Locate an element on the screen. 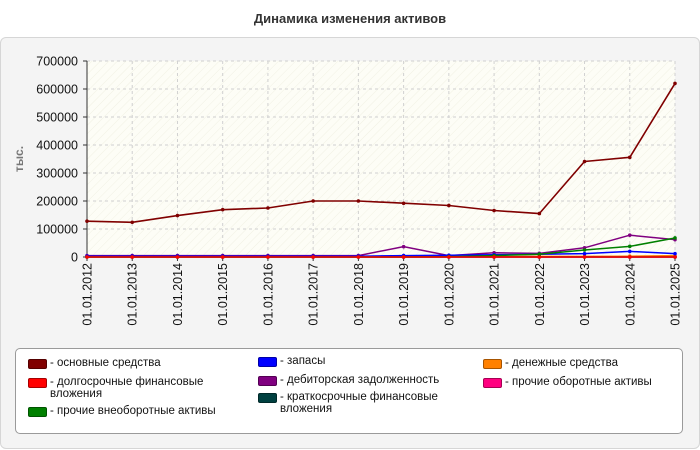 This screenshot has height=450, width=700. legend-label: - прочие оборотные активы is located at coordinates (578, 382).